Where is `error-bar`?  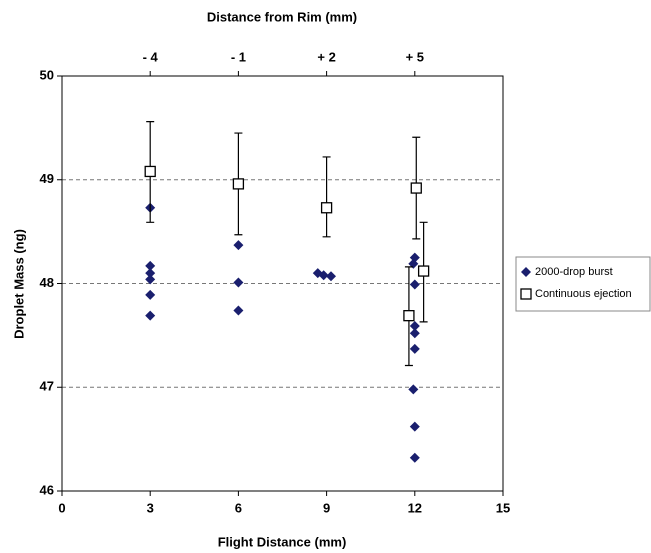
error-bar is located at coordinates (326, 197).